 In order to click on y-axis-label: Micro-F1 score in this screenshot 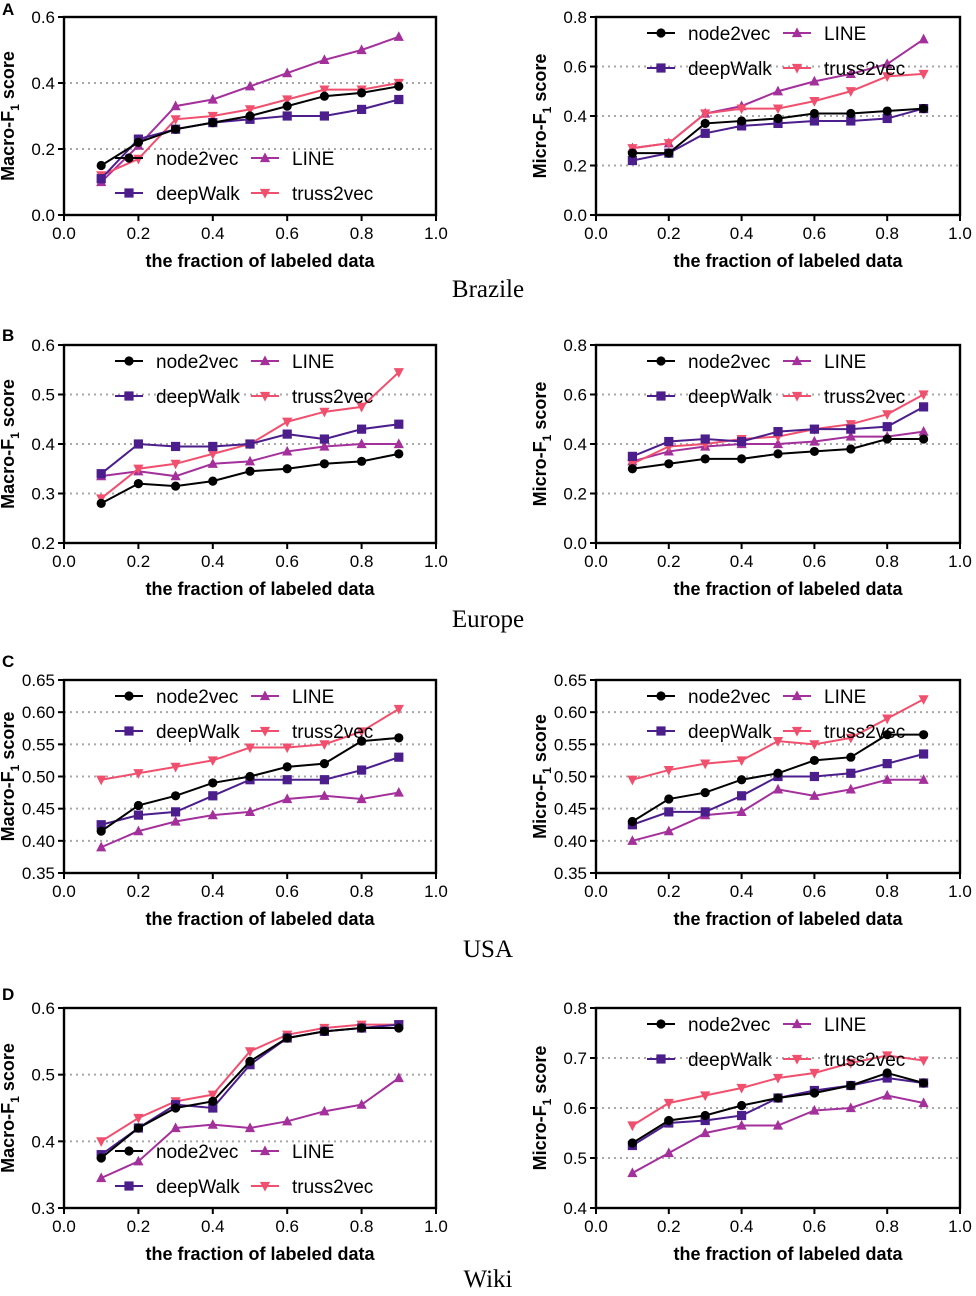, I will do `click(542, 444)`.